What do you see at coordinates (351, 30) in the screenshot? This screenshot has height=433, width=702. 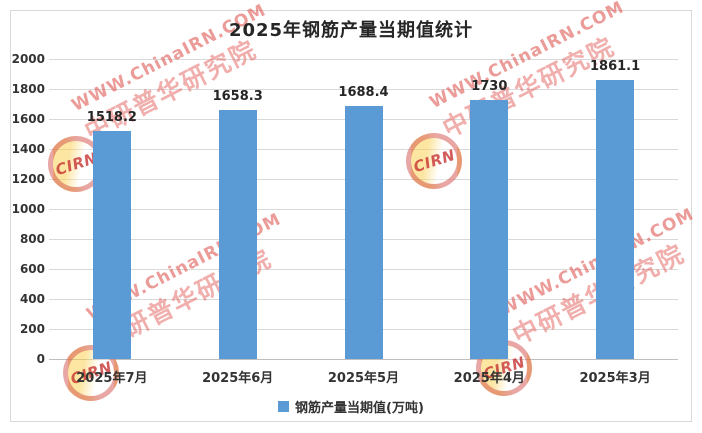 I see `chart-title: 2025年钢筋产量当期值统计` at bounding box center [351, 30].